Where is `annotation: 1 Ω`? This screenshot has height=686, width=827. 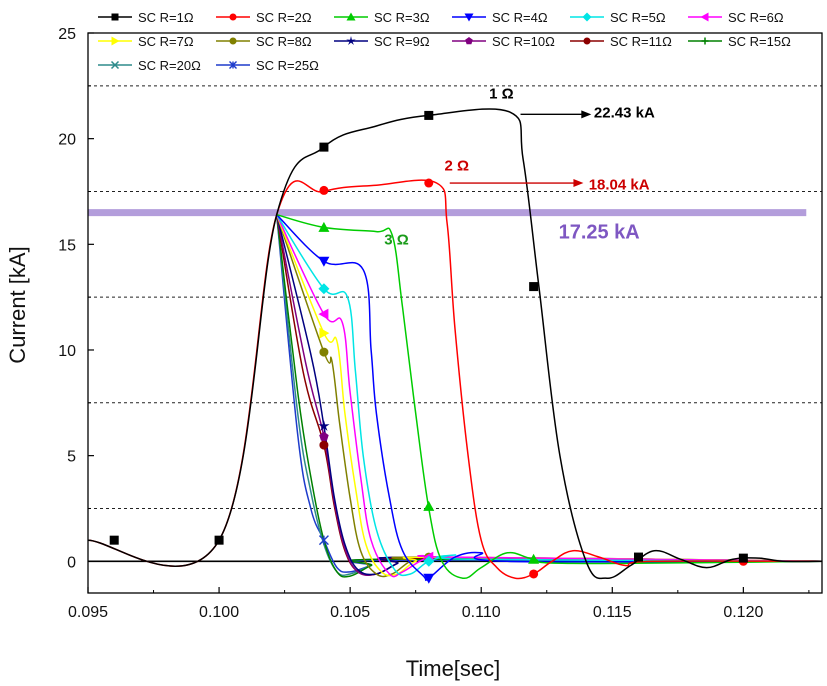
annotation: 1 Ω is located at coordinates (501, 94).